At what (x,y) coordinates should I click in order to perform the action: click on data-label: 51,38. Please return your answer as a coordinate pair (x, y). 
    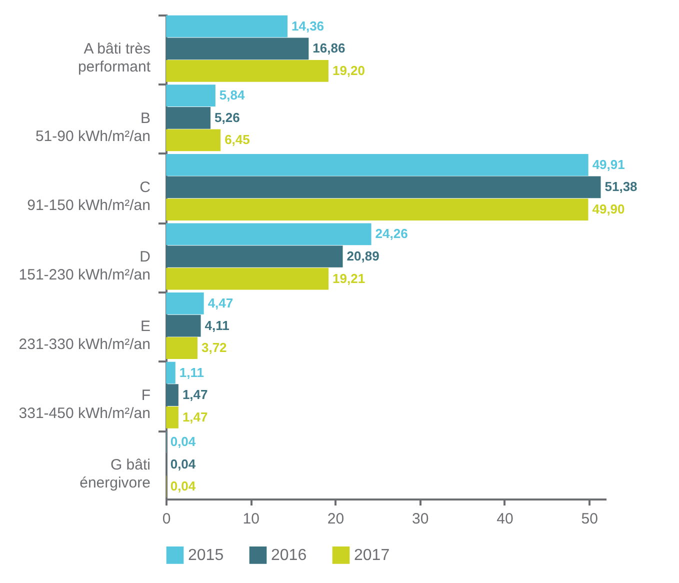
    Looking at the image, I should click on (621, 186).